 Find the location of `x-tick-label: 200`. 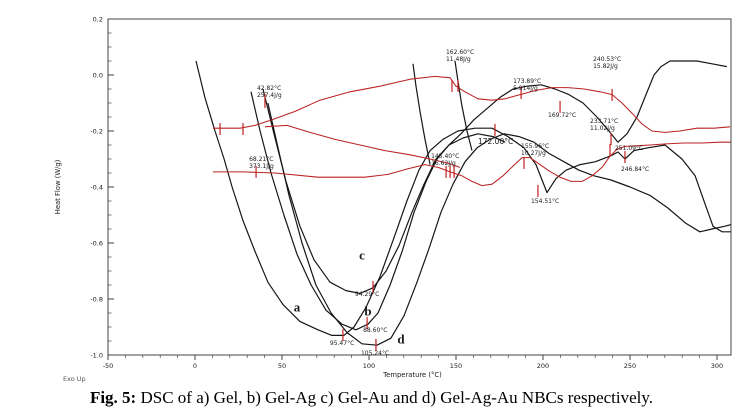

x-tick-label: 200 is located at coordinates (543, 366).